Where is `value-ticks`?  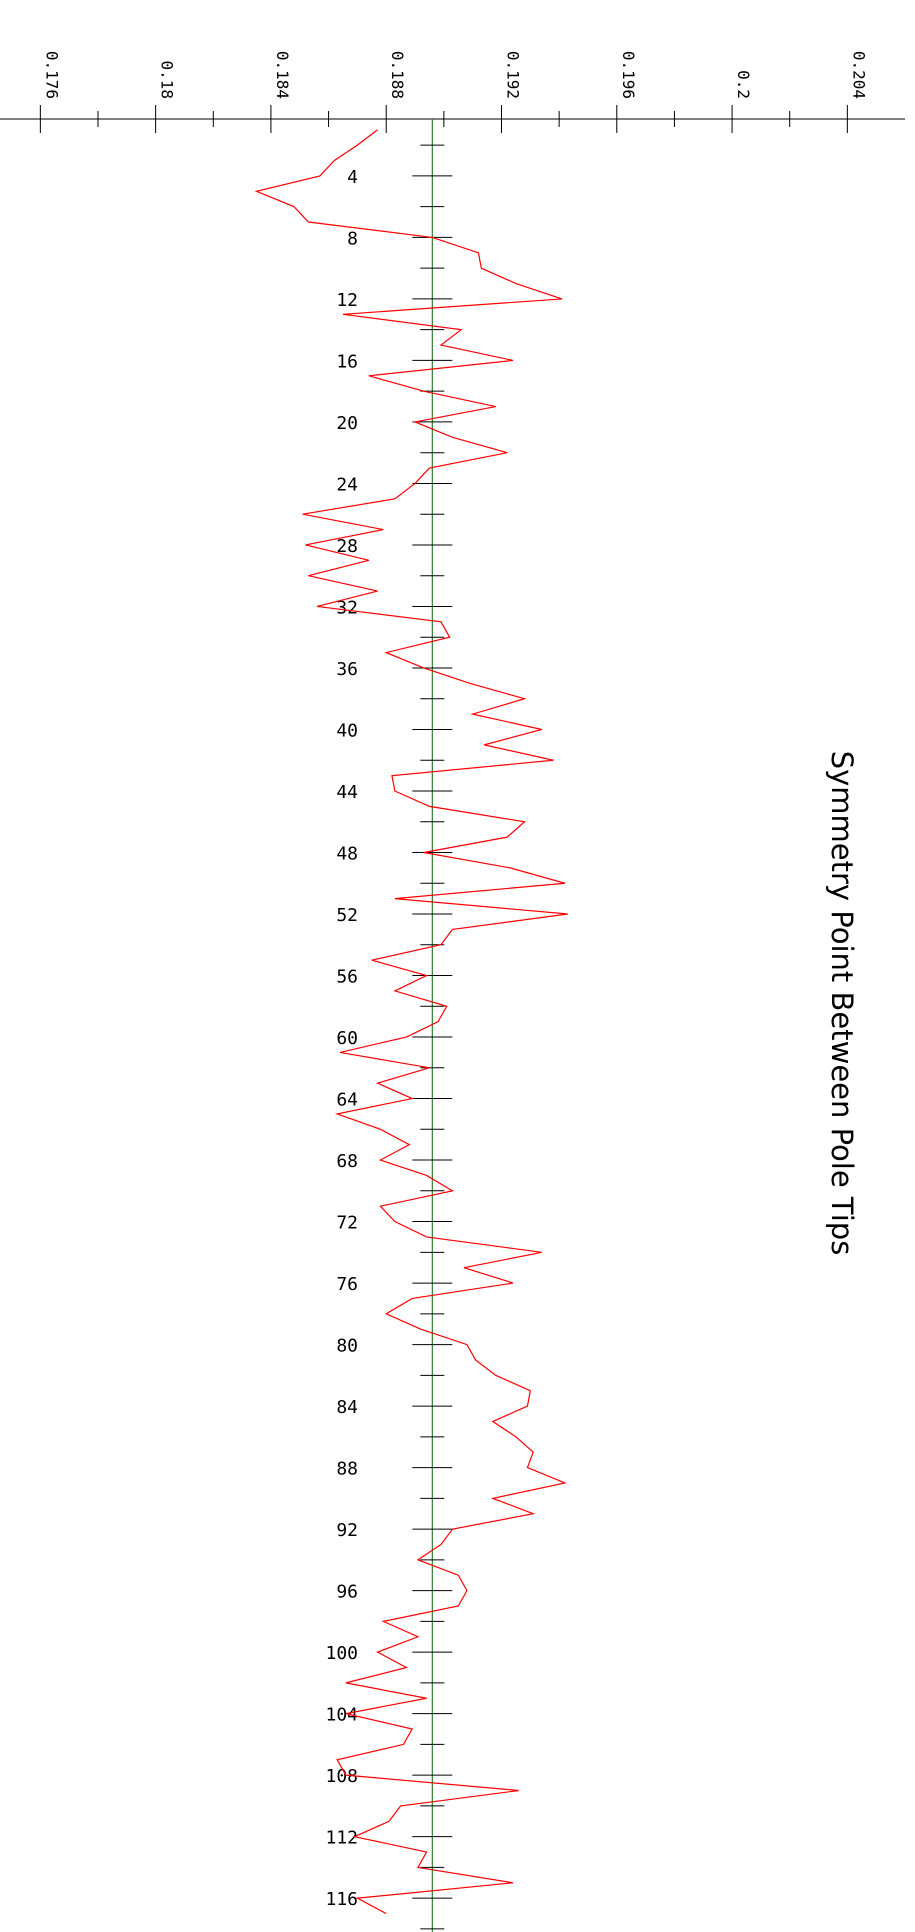
value-ticks is located at coordinates (443, 119).